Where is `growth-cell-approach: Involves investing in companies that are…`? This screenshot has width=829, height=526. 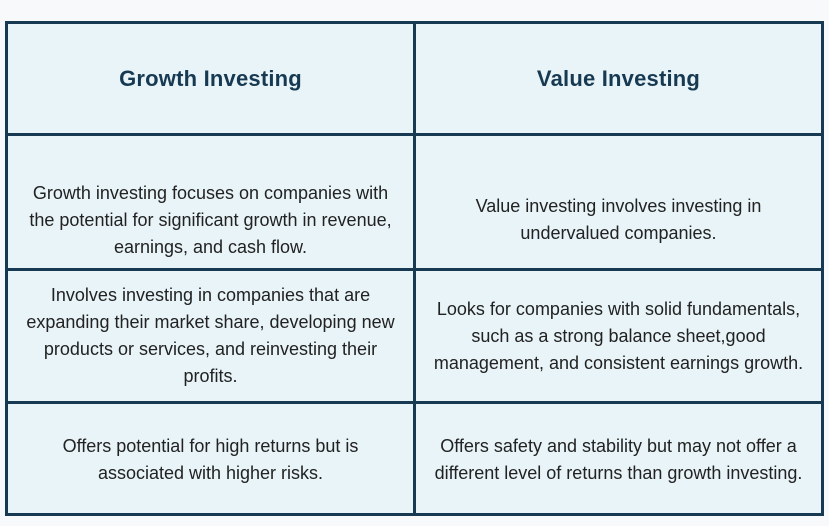
growth-cell-approach: Involves investing in companies that are… is located at coordinates (210, 336).